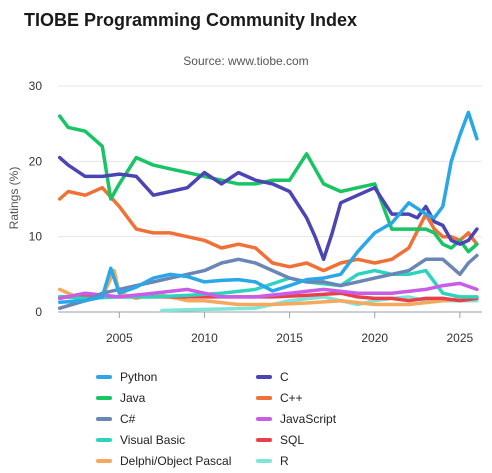  What do you see at coordinates (204, 338) in the screenshot?
I see `x-tick-label: 2010` at bounding box center [204, 338].